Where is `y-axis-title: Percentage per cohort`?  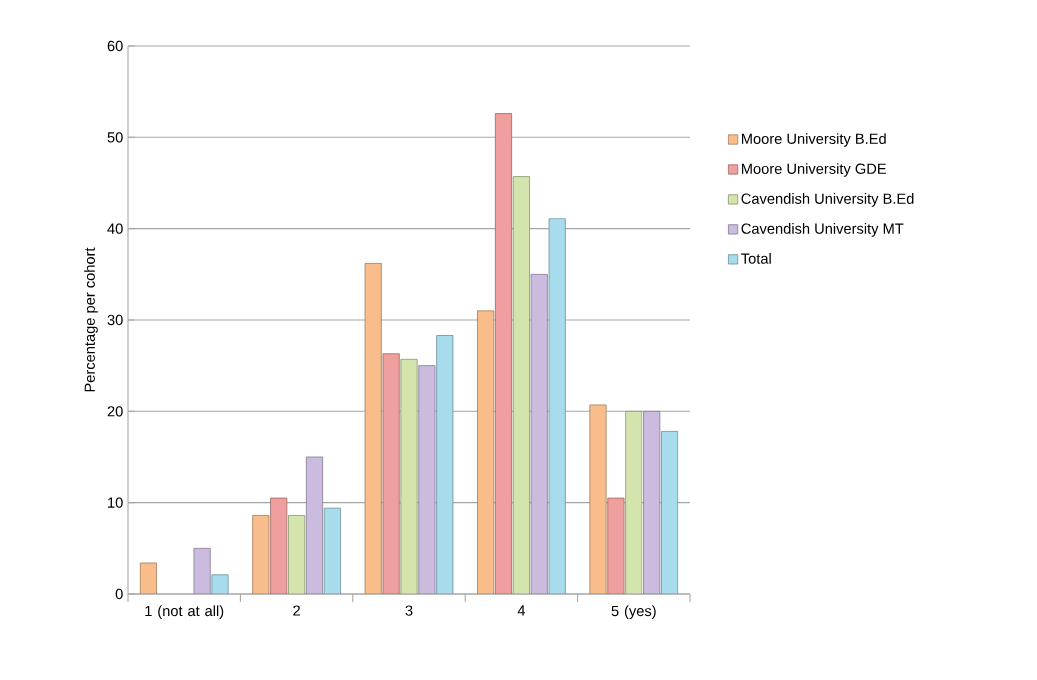
y-axis-title: Percentage per cohort is located at coordinates (91, 319).